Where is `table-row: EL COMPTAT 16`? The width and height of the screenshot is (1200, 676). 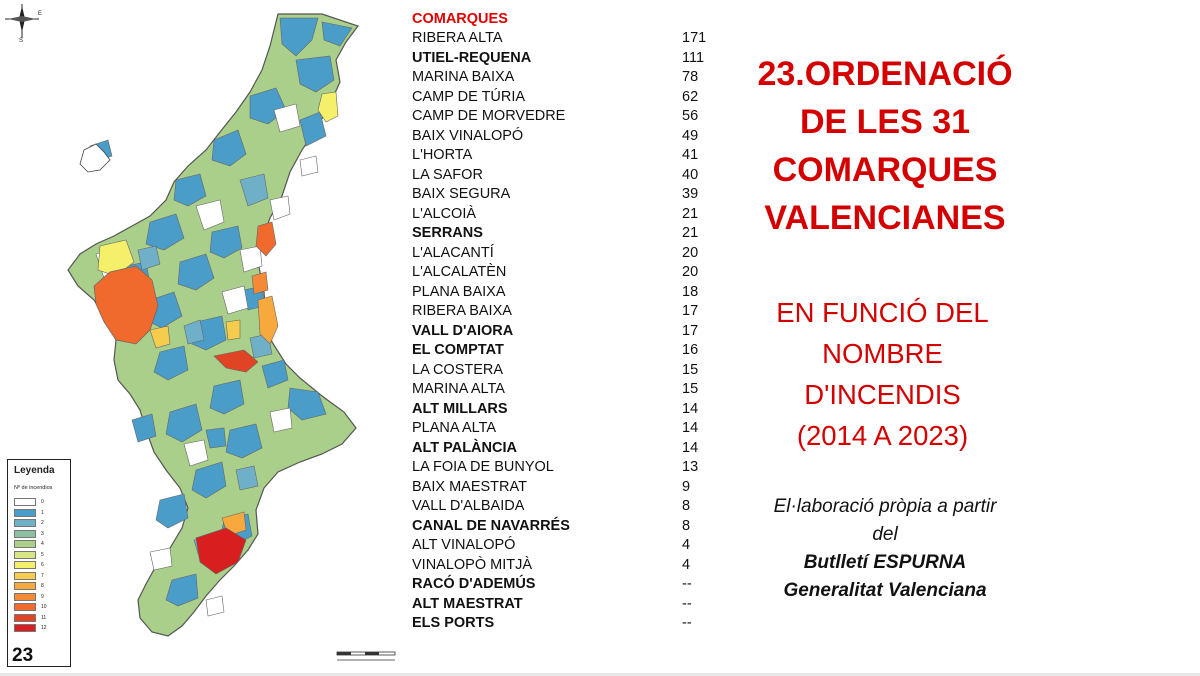 table-row: EL COMPTAT 16 is located at coordinates (562, 351).